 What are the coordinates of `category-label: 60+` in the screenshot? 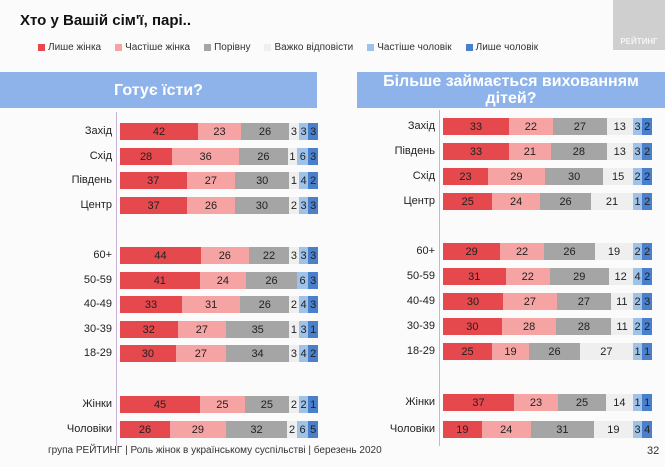 It's located at (102, 255).